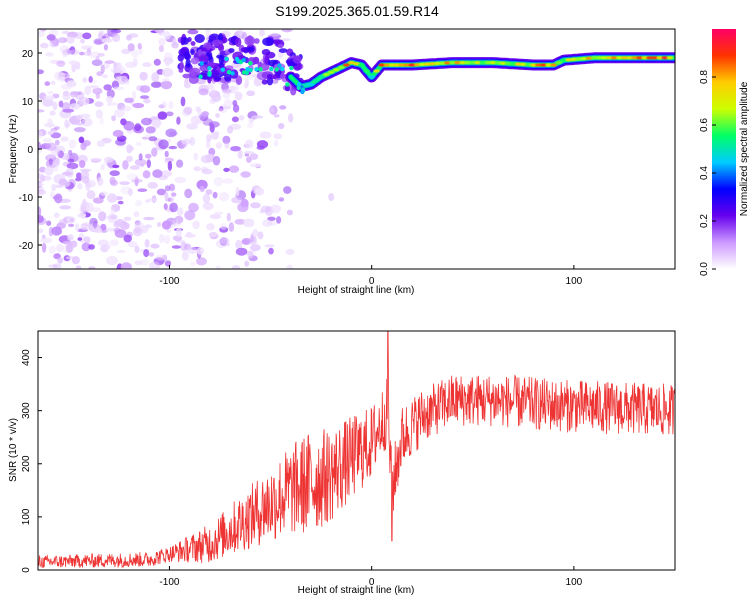  What do you see at coordinates (371, 276) in the screenshot?
I see `spectrogram-x-ticks: -100 0 100` at bounding box center [371, 276].